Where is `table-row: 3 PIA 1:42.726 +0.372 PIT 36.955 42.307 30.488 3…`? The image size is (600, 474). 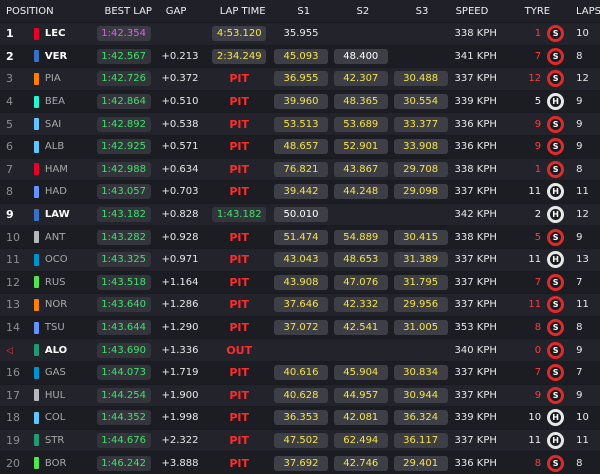 table-row: 3 PIA 1:42.726 +0.372 PIT 36.955 42.307 30.488 3… is located at coordinates (300, 78).